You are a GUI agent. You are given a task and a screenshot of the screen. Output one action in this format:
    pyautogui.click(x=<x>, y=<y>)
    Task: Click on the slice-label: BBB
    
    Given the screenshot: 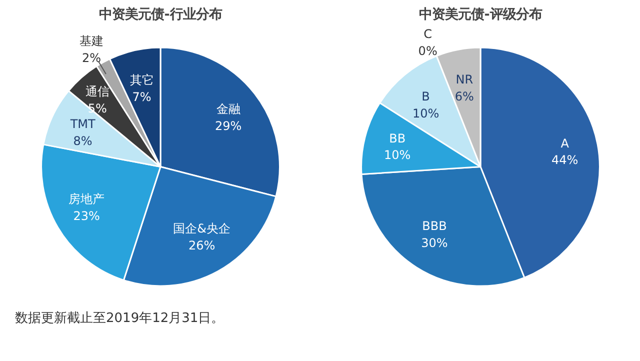 What is the action you would take?
    pyautogui.click(x=434, y=226)
    